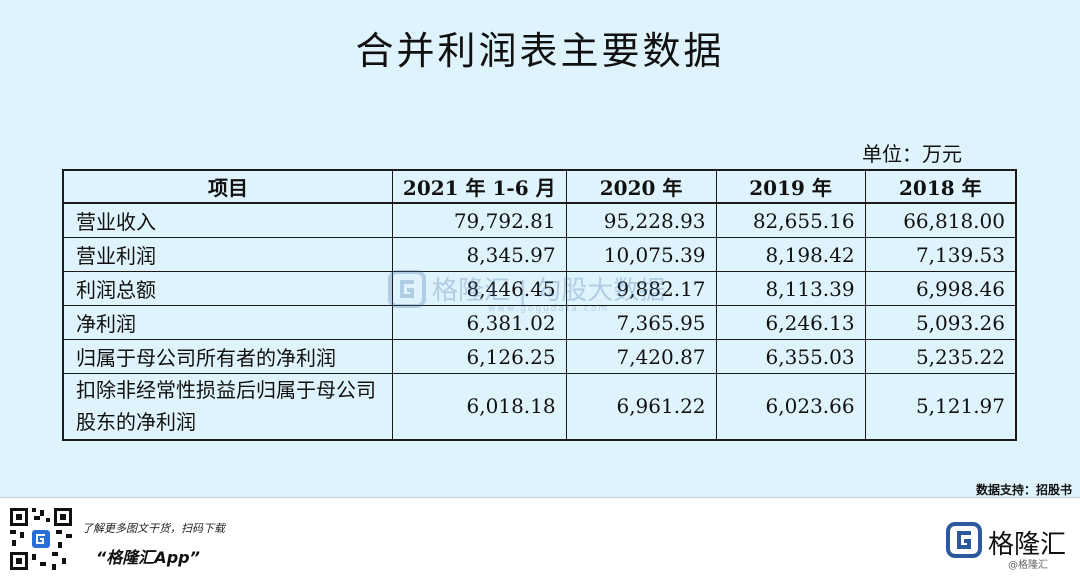 The image size is (1080, 577). I want to click on footer: 了解更多图文干货，扫码下载 “格隆汇App” 格隆汇 @格隆汇, so click(540, 537).